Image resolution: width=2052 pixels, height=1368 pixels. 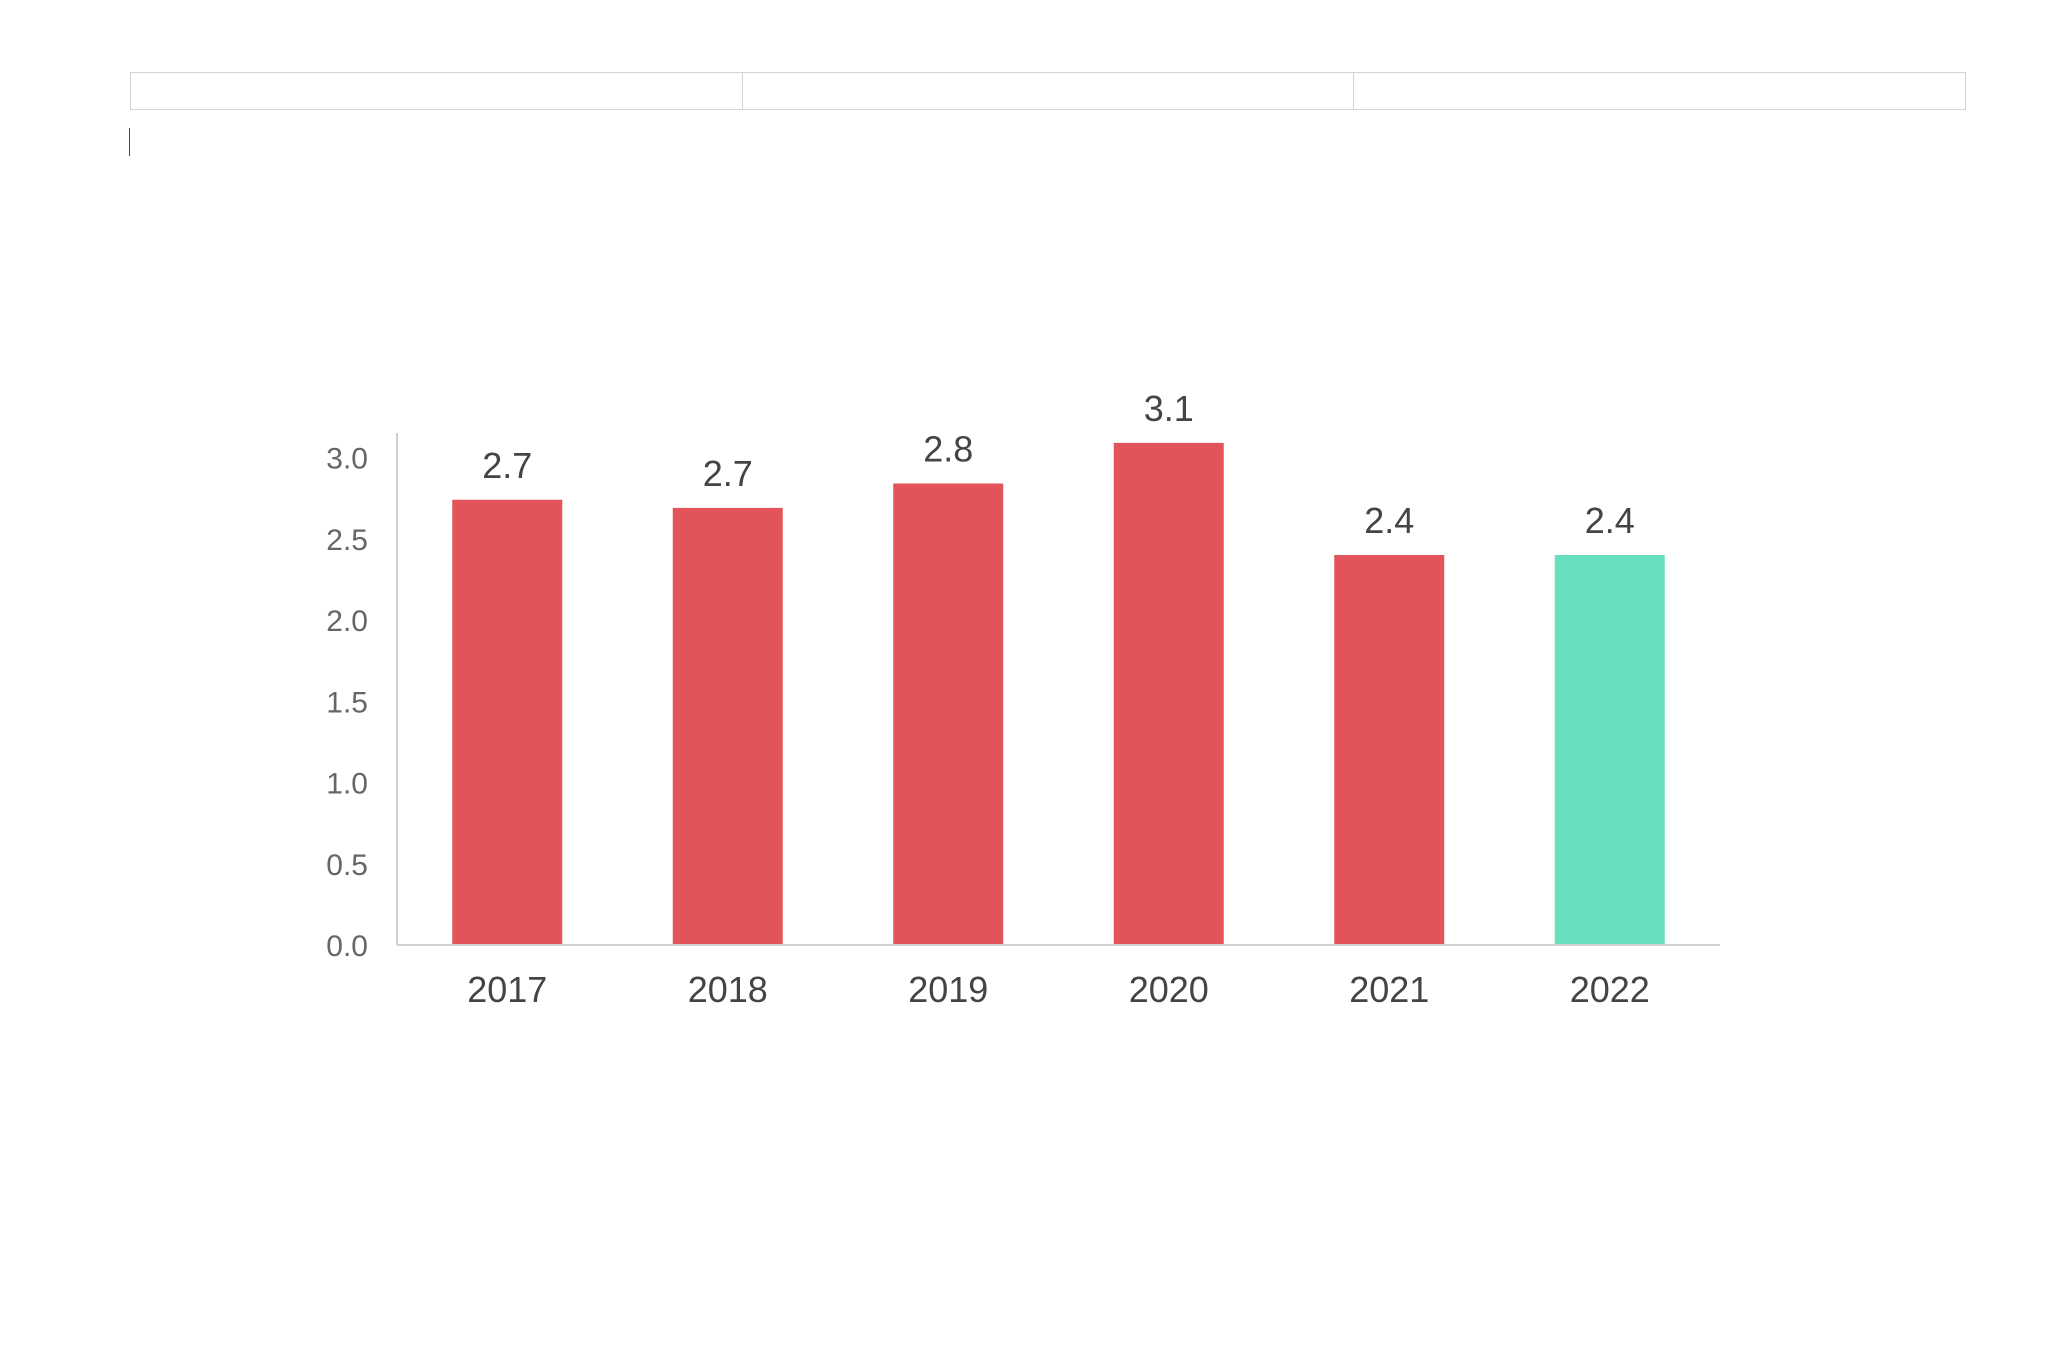 What do you see at coordinates (347, 865) in the screenshot?
I see `y-tick-label: 0.5` at bounding box center [347, 865].